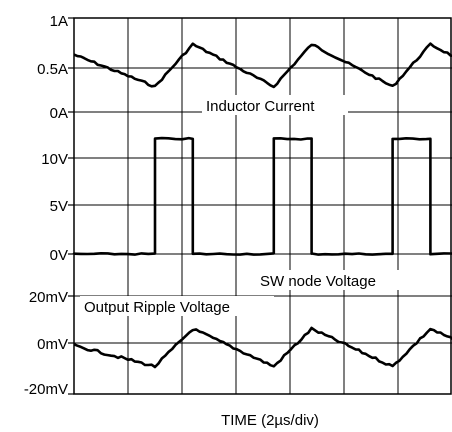  What do you see at coordinates (59, 21) in the screenshot?
I see `y-tick-1a: 1A` at bounding box center [59, 21].